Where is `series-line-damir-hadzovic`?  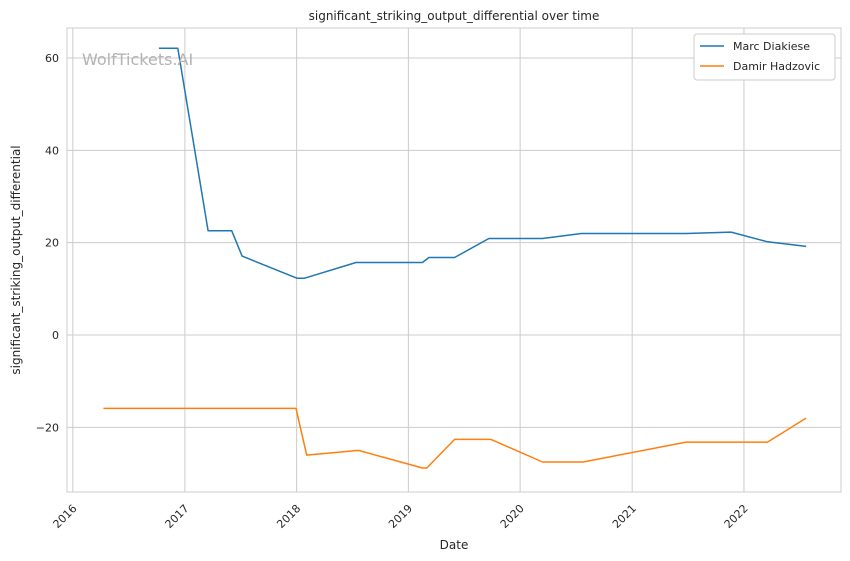
series-line-damir-hadzovic is located at coordinates (455, 438).